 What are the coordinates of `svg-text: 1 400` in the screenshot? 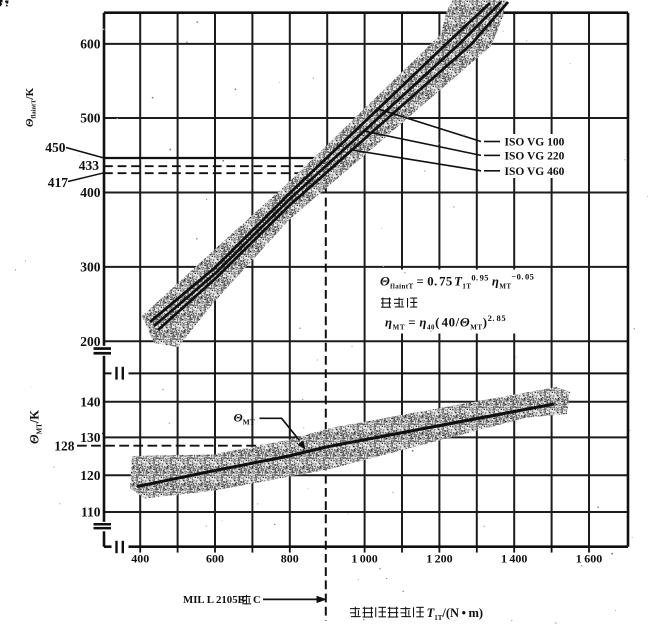 It's located at (514, 559).